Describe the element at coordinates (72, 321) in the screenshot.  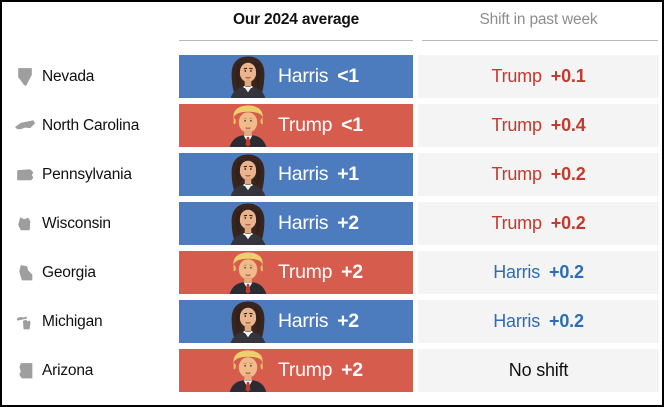
I see `state-name: Michigan` at that location.